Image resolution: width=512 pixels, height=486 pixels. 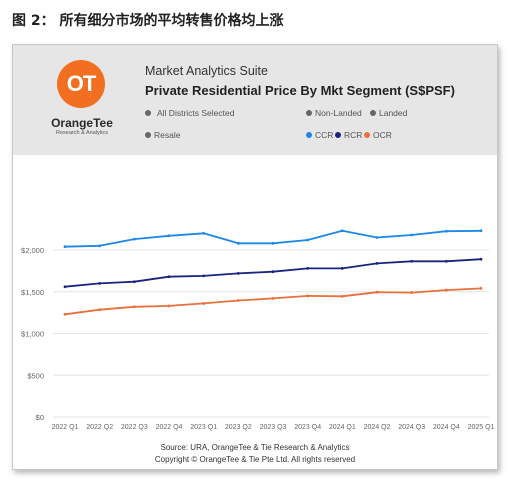 I want to click on legend-dot-ocr-icon, so click(x=367, y=135).